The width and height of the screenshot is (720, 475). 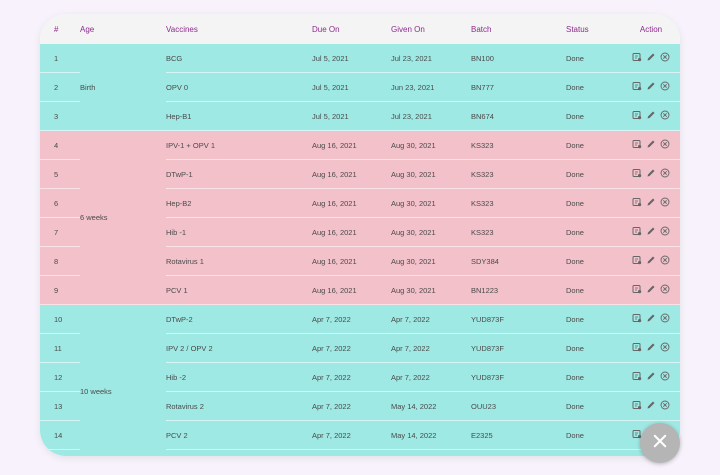 I want to click on vaccine-name: Hib -1, so click(x=239, y=232).